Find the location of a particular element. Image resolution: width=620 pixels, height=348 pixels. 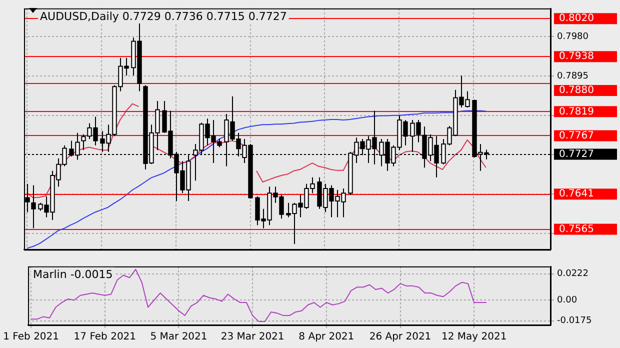

chart-title: Marlin -0.0015 is located at coordinates (73, 274).